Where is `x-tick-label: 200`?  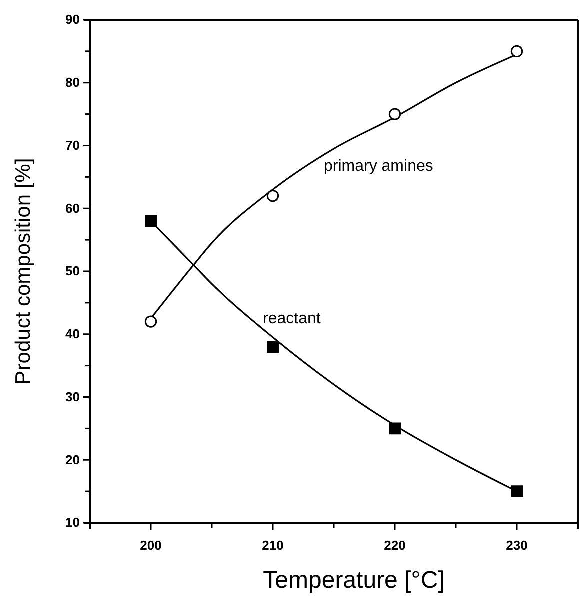 x-tick-label: 200 is located at coordinates (151, 546).